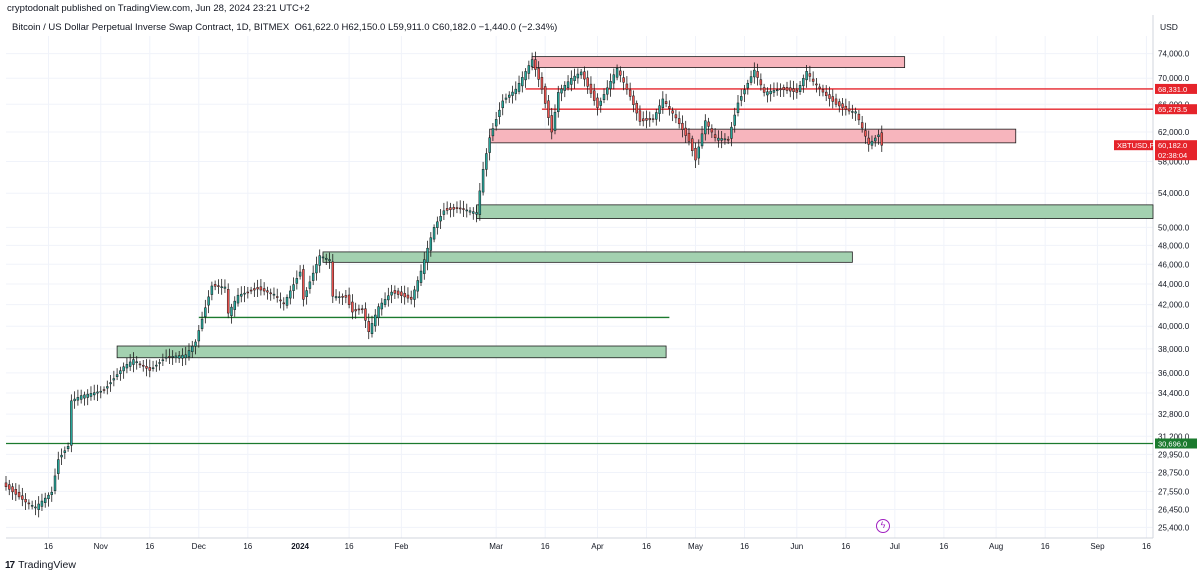 This screenshot has width=1200, height=577. I want to click on y-tick-label: 29,950.0, so click(1174, 454).